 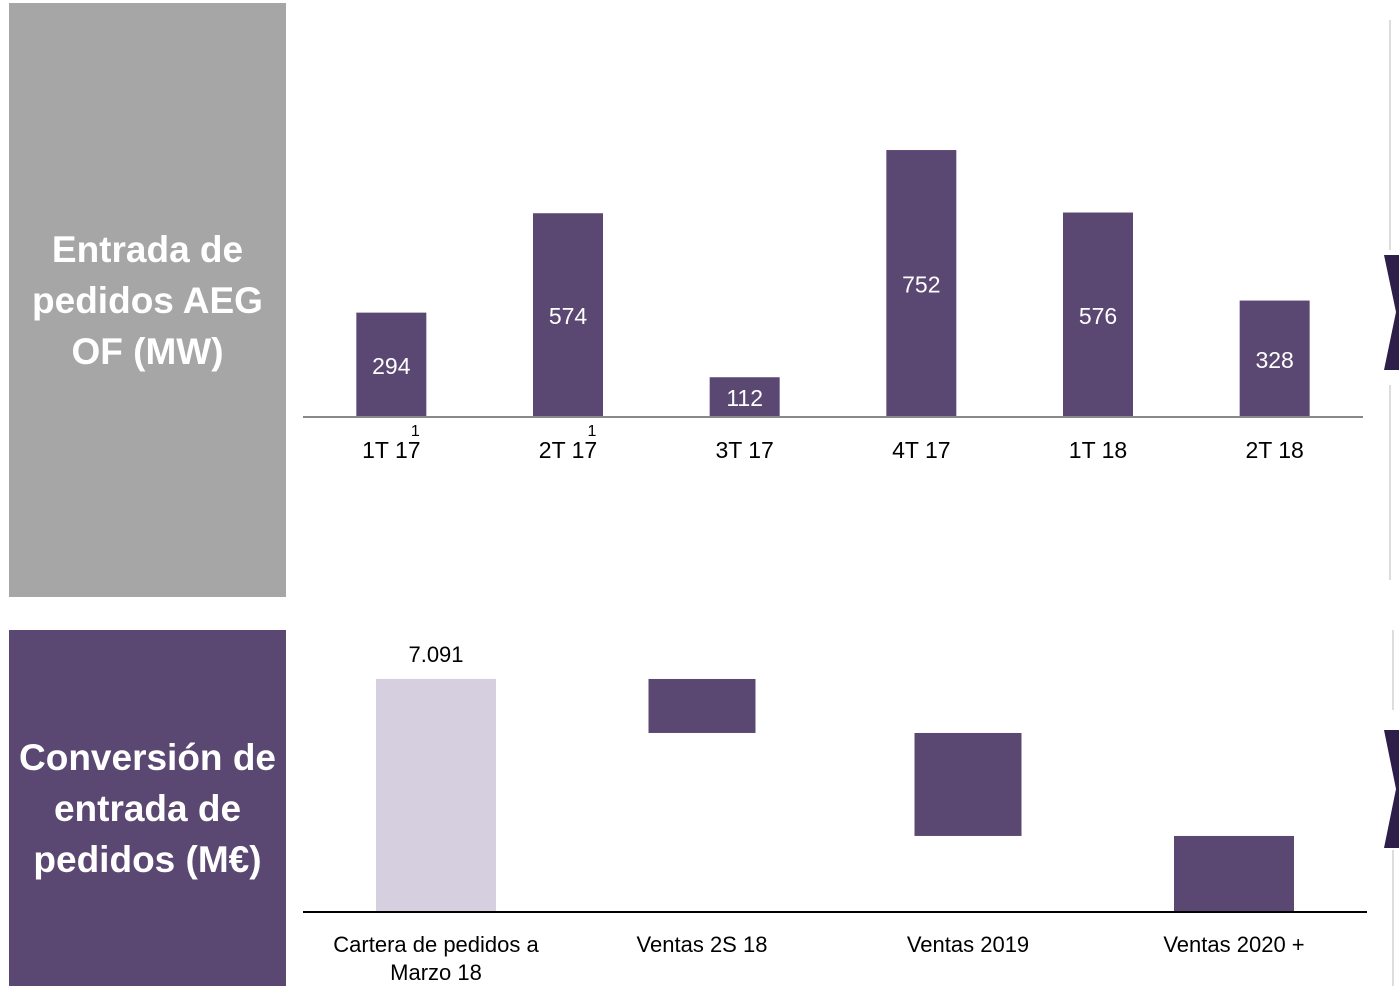 I want to click on heading-text: Conversión de entrada de pedidos (M€), so click(x=147, y=808).